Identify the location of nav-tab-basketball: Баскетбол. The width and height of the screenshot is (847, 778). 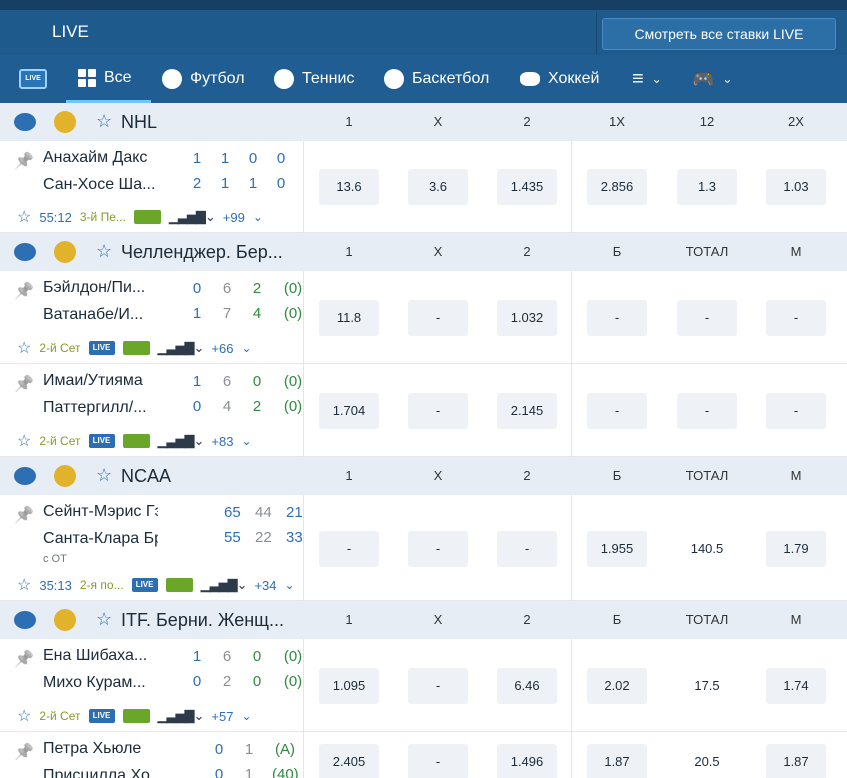
(436, 79).